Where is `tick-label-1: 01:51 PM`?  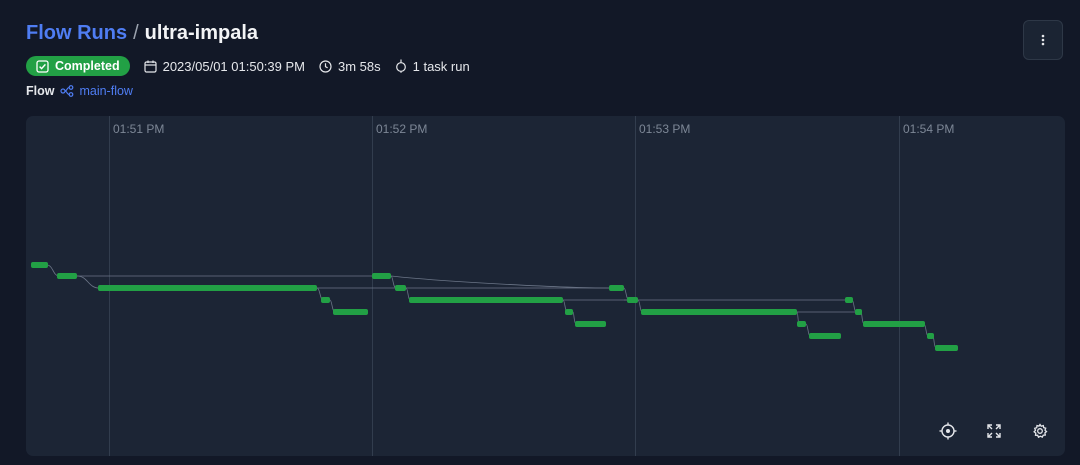
tick-label-1: 01:51 PM is located at coordinates (138, 129).